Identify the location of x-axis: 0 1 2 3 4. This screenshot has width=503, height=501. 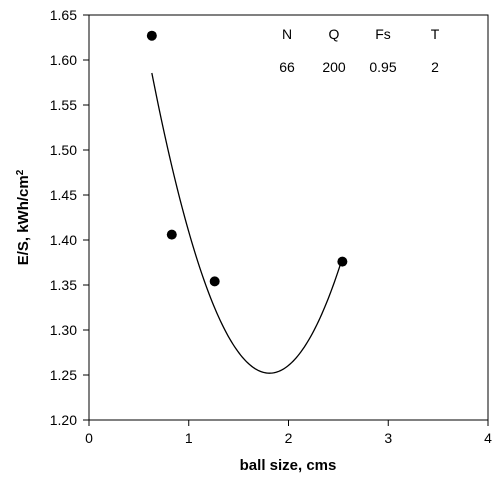
(288, 433).